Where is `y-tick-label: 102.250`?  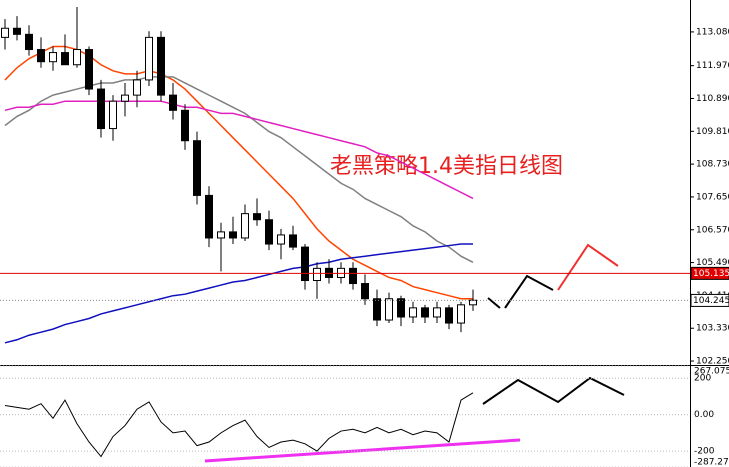 y-tick-label: 102.250 is located at coordinates (712, 362).